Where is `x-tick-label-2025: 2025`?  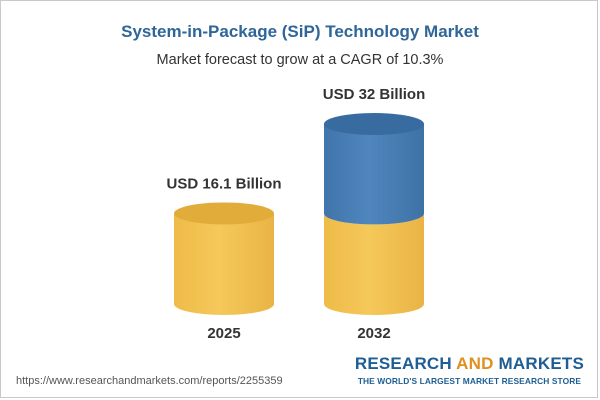
x-tick-label-2025: 2025 is located at coordinates (223, 333).